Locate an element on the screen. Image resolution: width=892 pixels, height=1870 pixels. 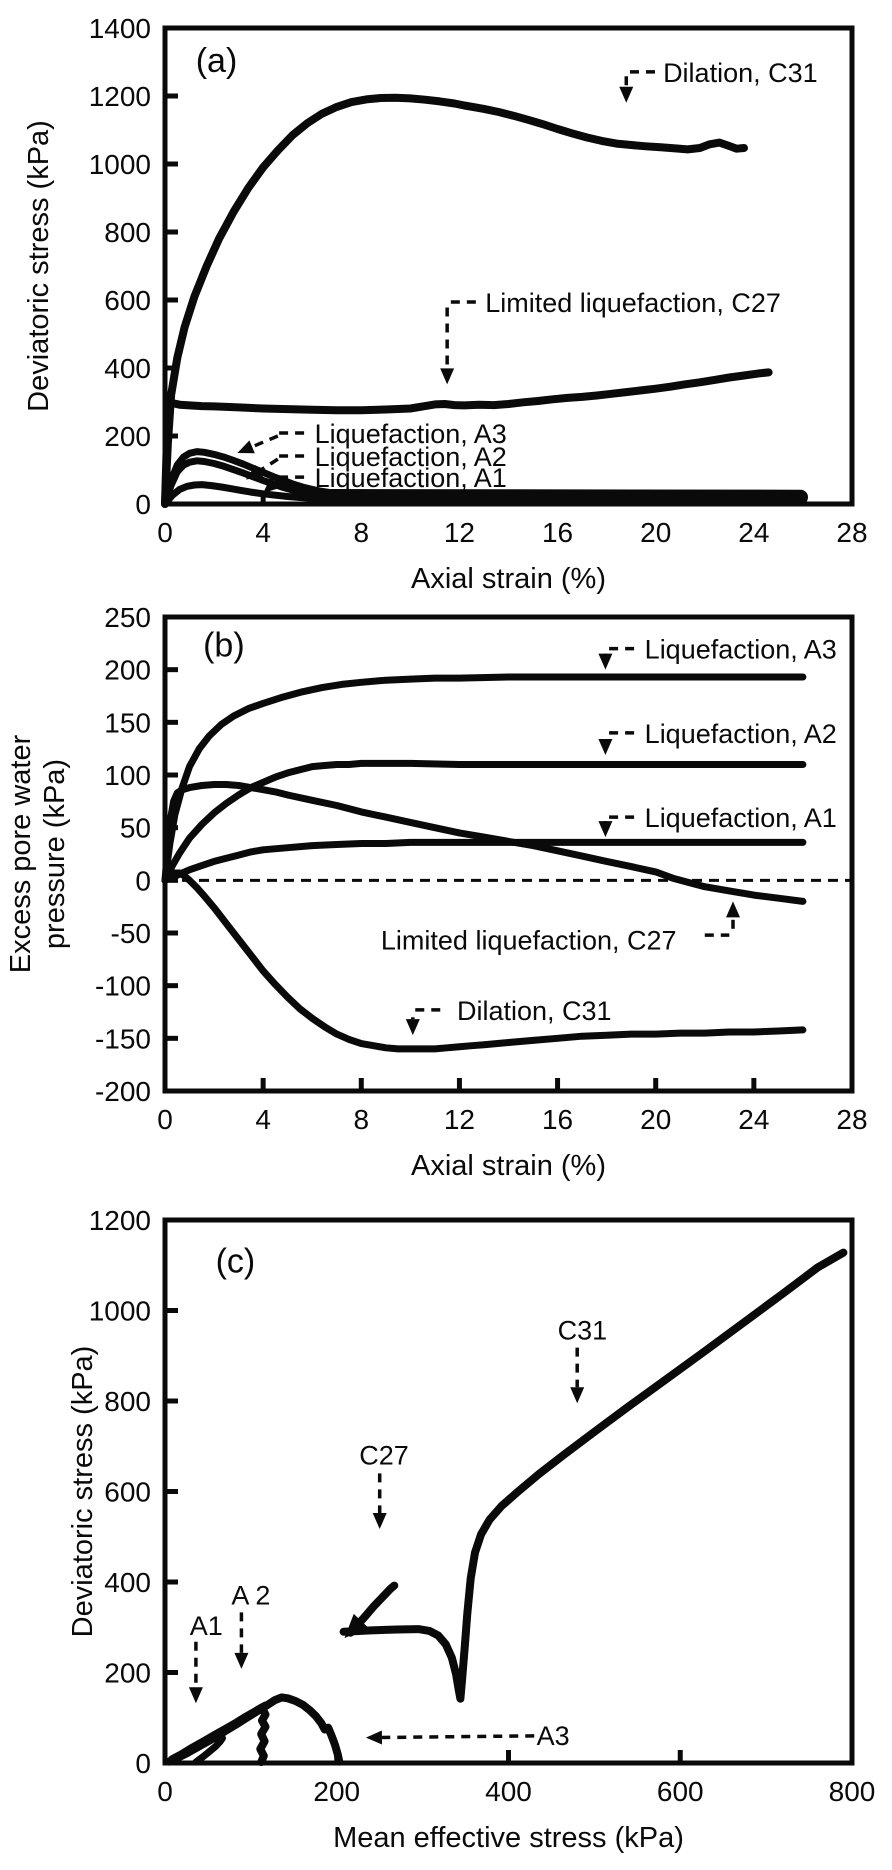
x-tick-label-c: 200 is located at coordinates (336, 1791).